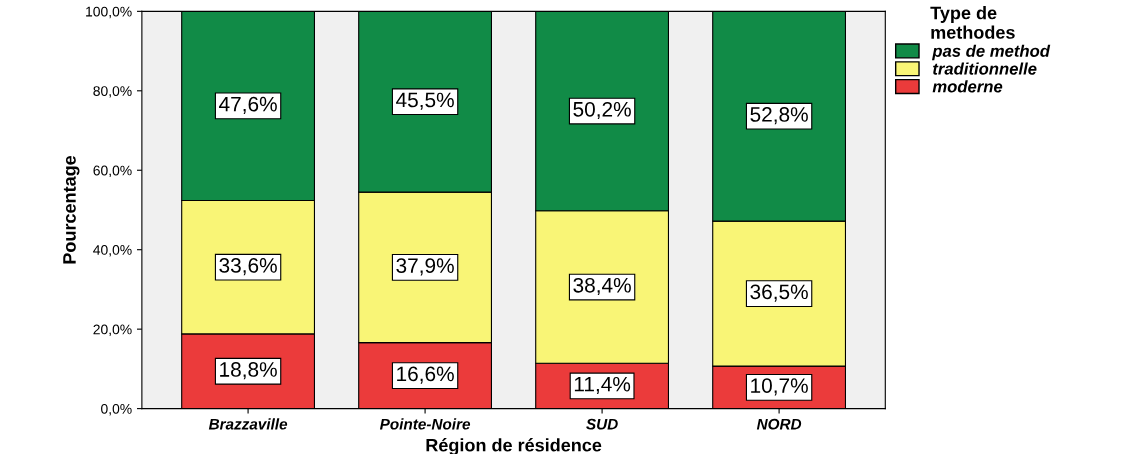  I want to click on x-tick-label: Brazzaville, so click(248, 424).